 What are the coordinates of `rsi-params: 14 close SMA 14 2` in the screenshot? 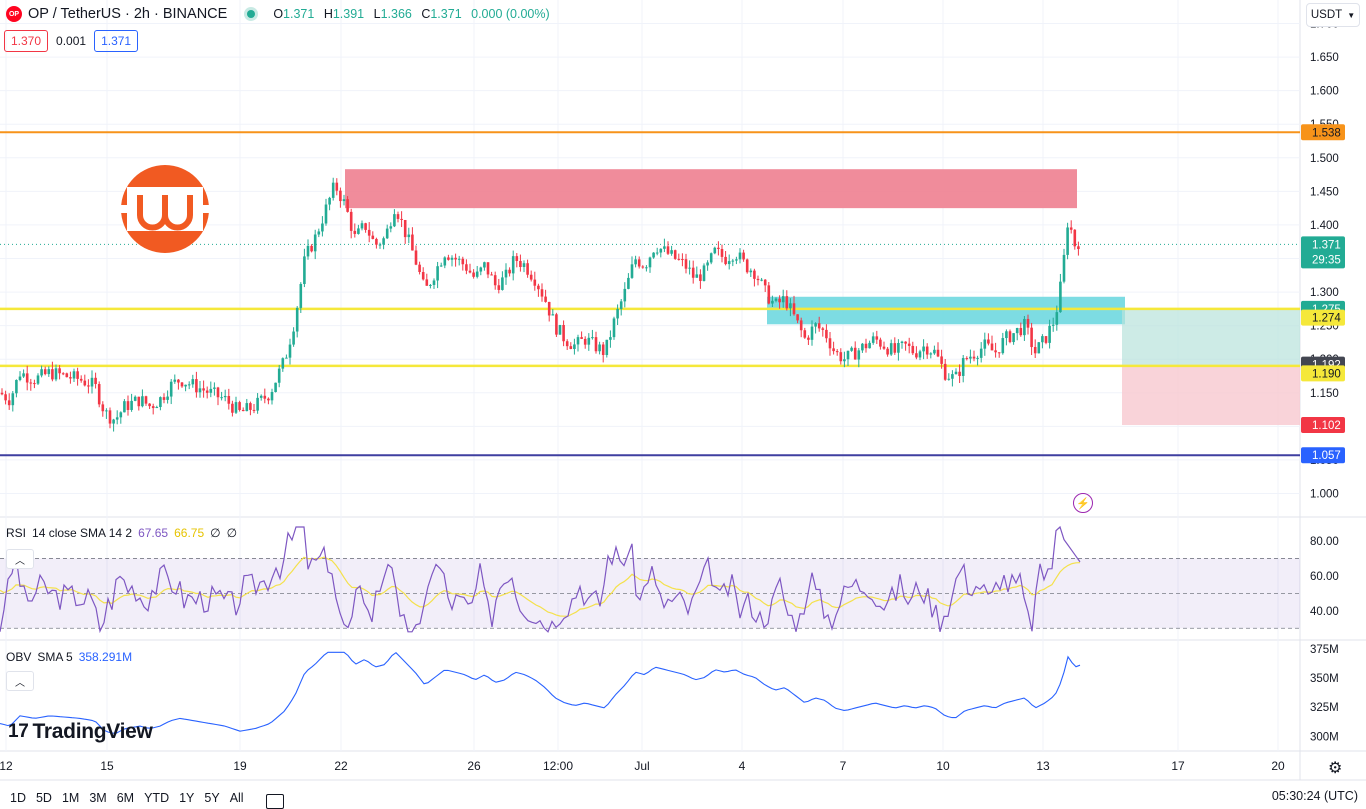 It's located at (82, 533).